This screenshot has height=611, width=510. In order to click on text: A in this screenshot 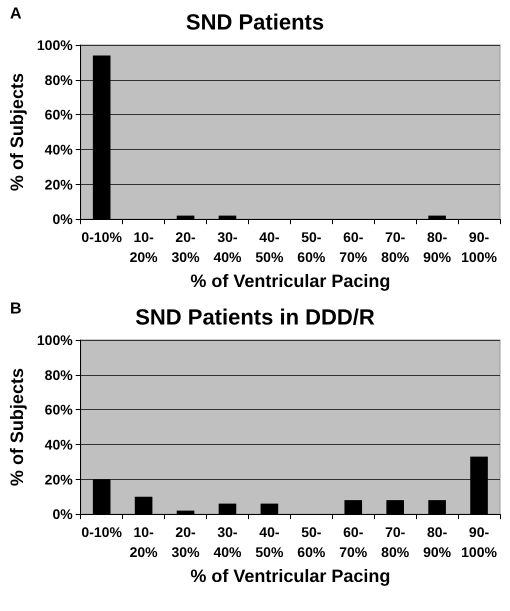, I will do `click(16, 14)`.